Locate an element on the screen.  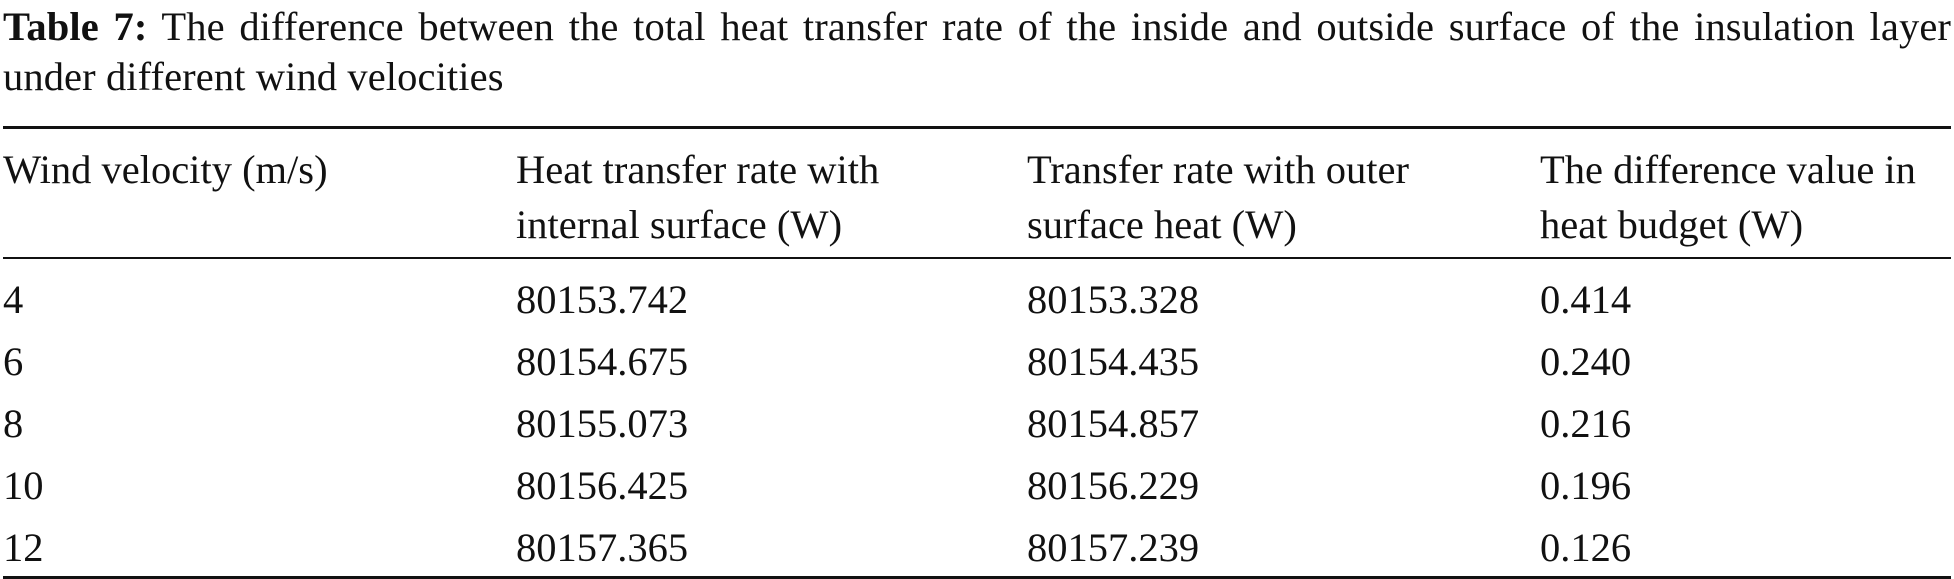
table-top-rule is located at coordinates (977, 127).